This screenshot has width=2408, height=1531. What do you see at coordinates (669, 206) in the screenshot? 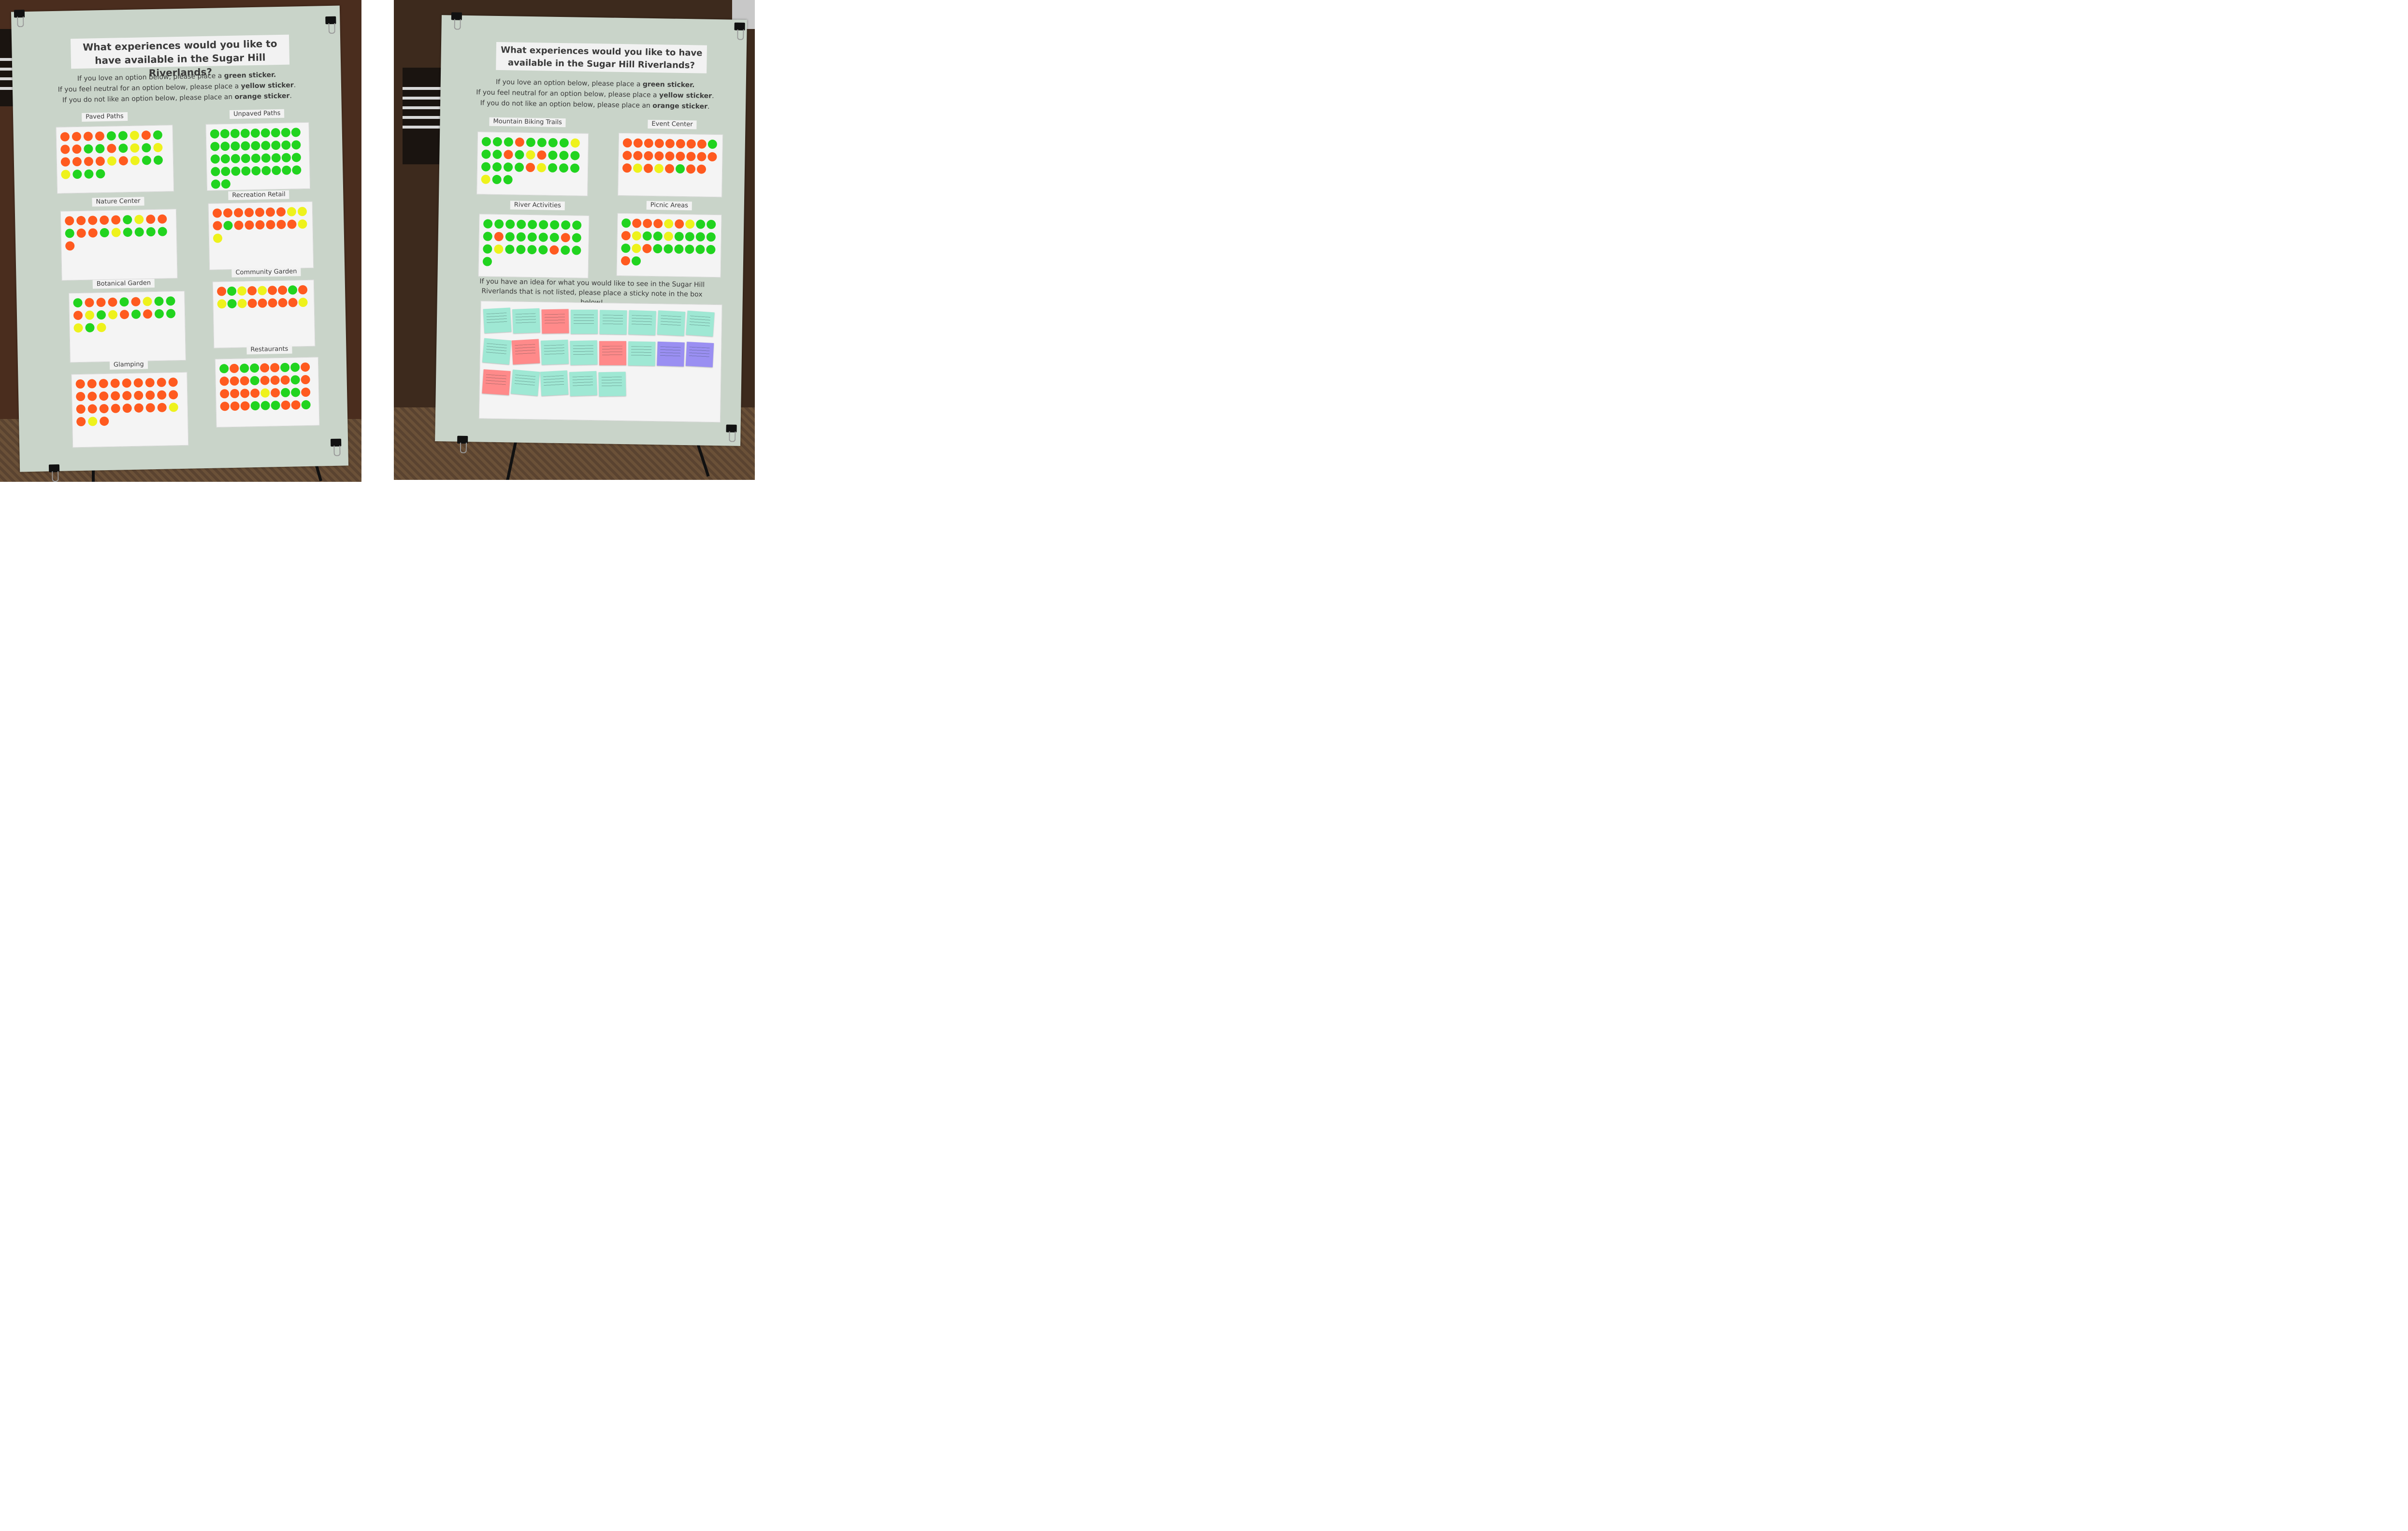
I see `category-label: Picnic Areas` at bounding box center [669, 206].